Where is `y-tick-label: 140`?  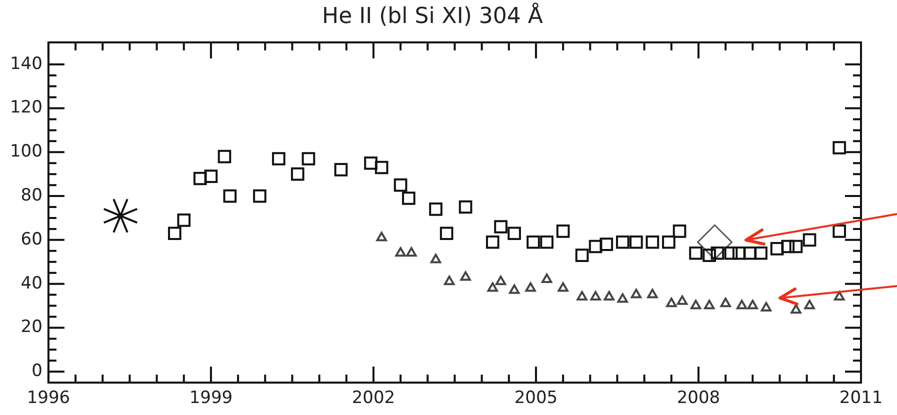 y-tick-label: 140 is located at coordinates (26, 64).